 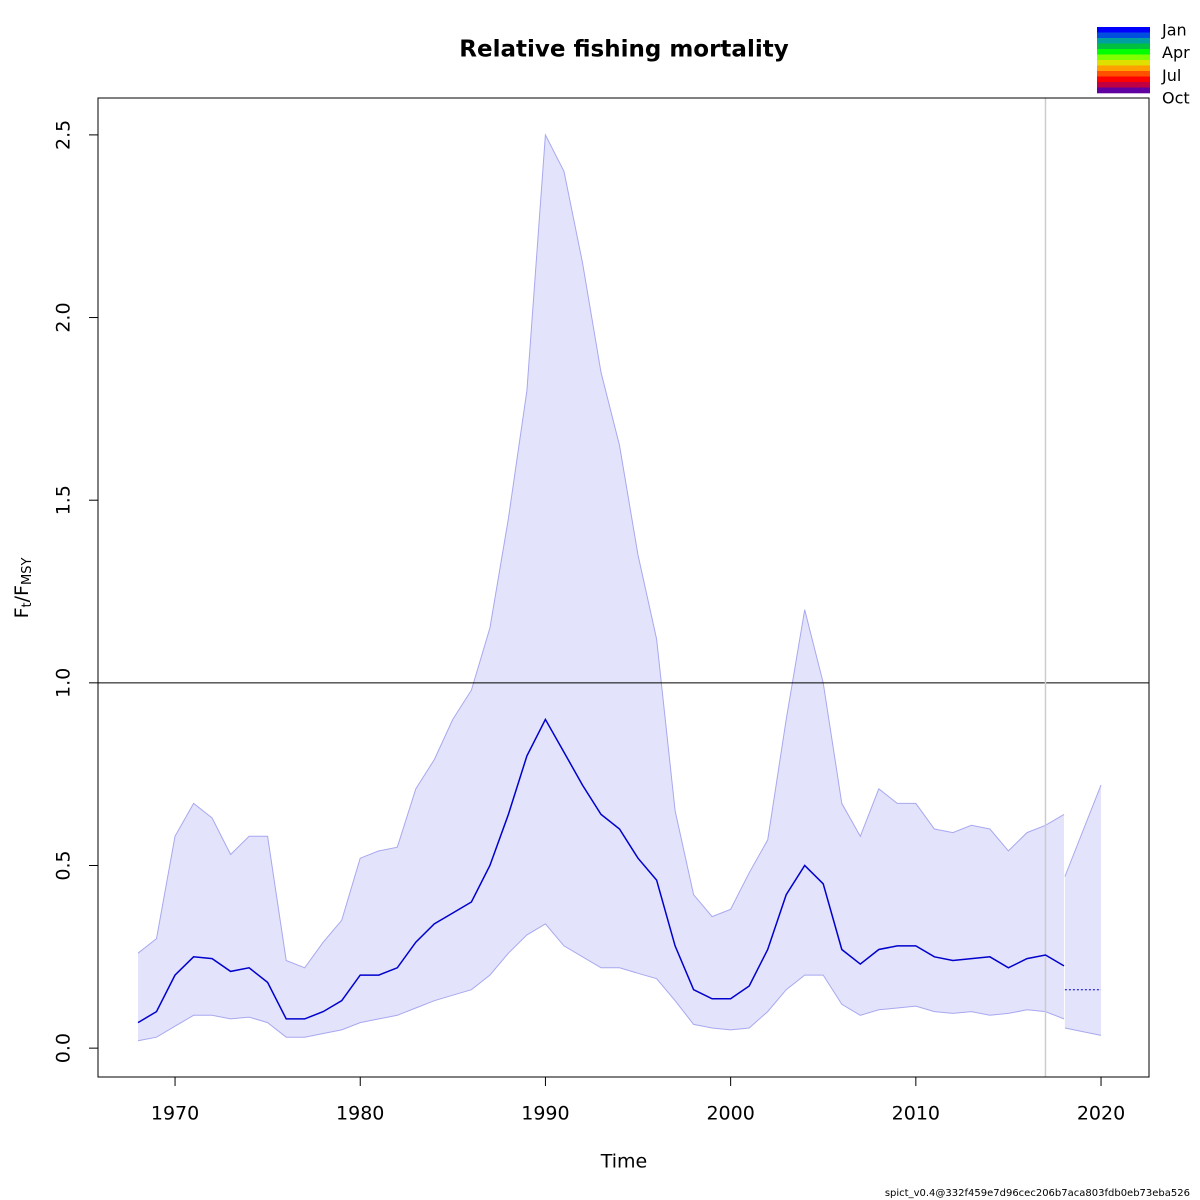 I want to click on y-tick-label: 1.5, so click(x=64, y=500).